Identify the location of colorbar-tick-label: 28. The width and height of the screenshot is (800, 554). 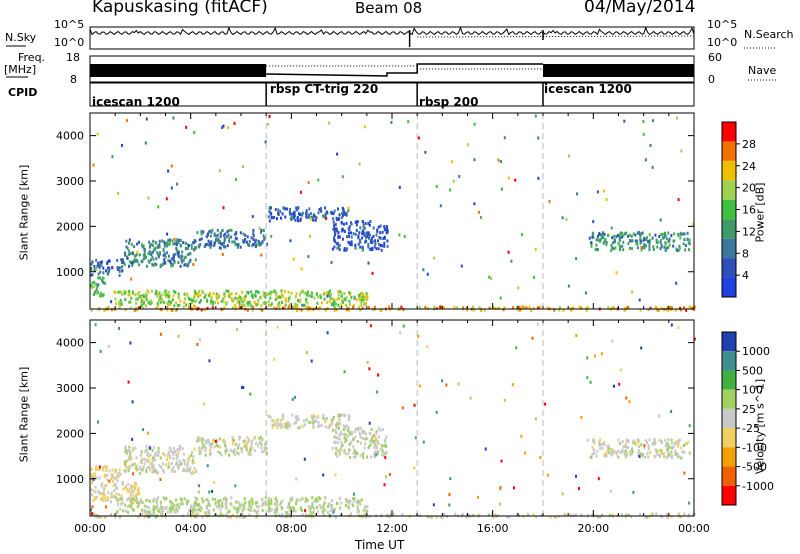
(749, 144).